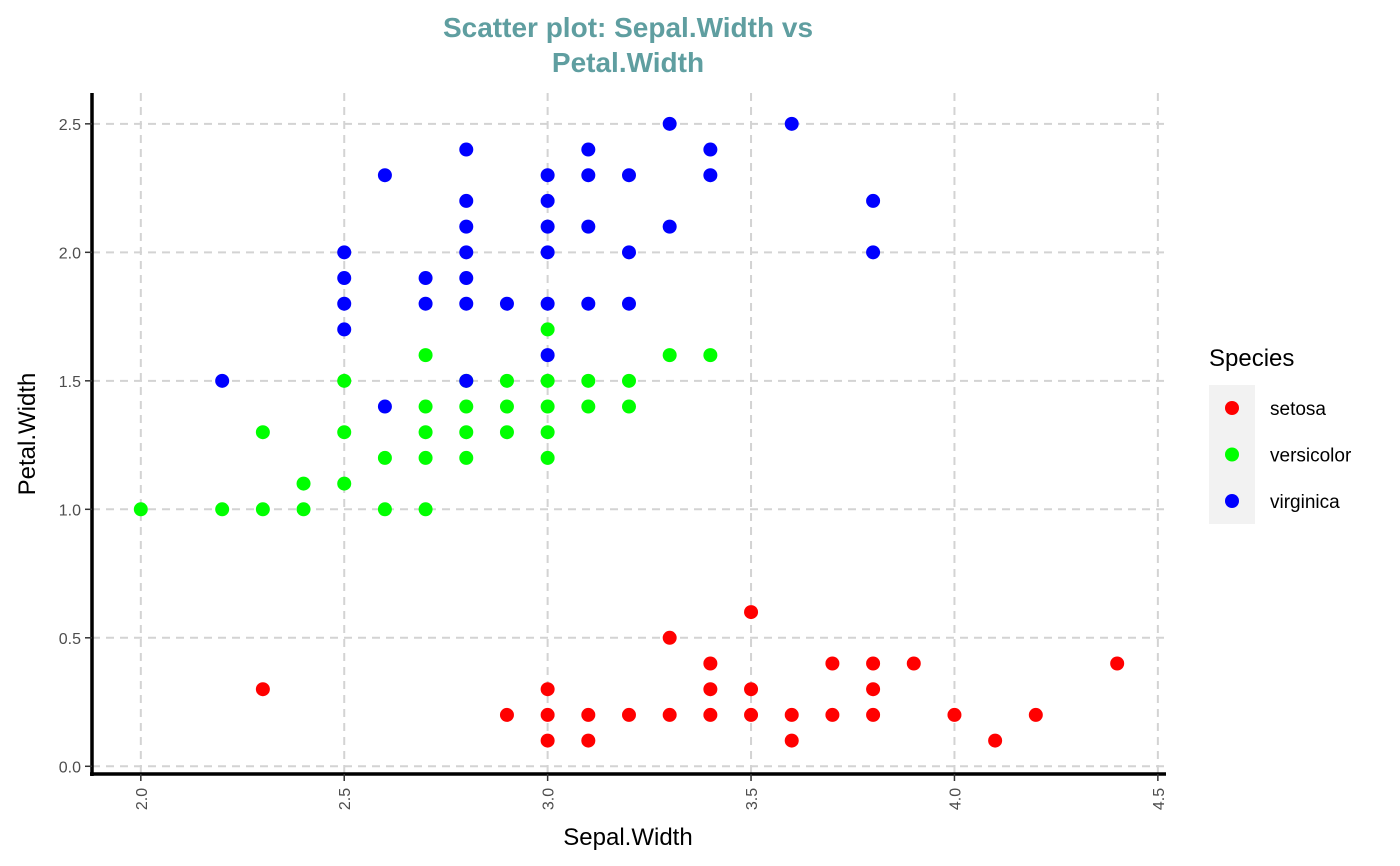 The image size is (1400, 866). Describe the element at coordinates (70, 382) in the screenshot. I see `y-tick-label: 1.5` at that location.